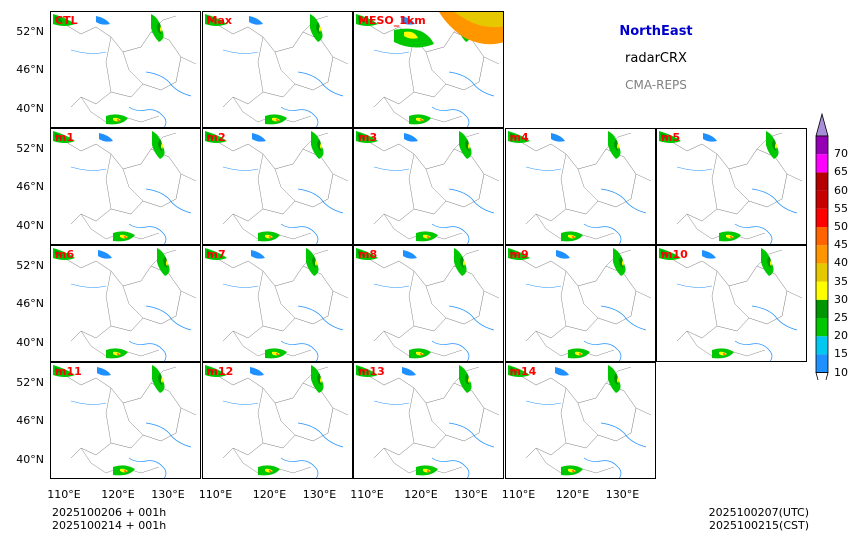 This screenshot has height=543, width=860. I want to click on colorbar, so click(822, 246).